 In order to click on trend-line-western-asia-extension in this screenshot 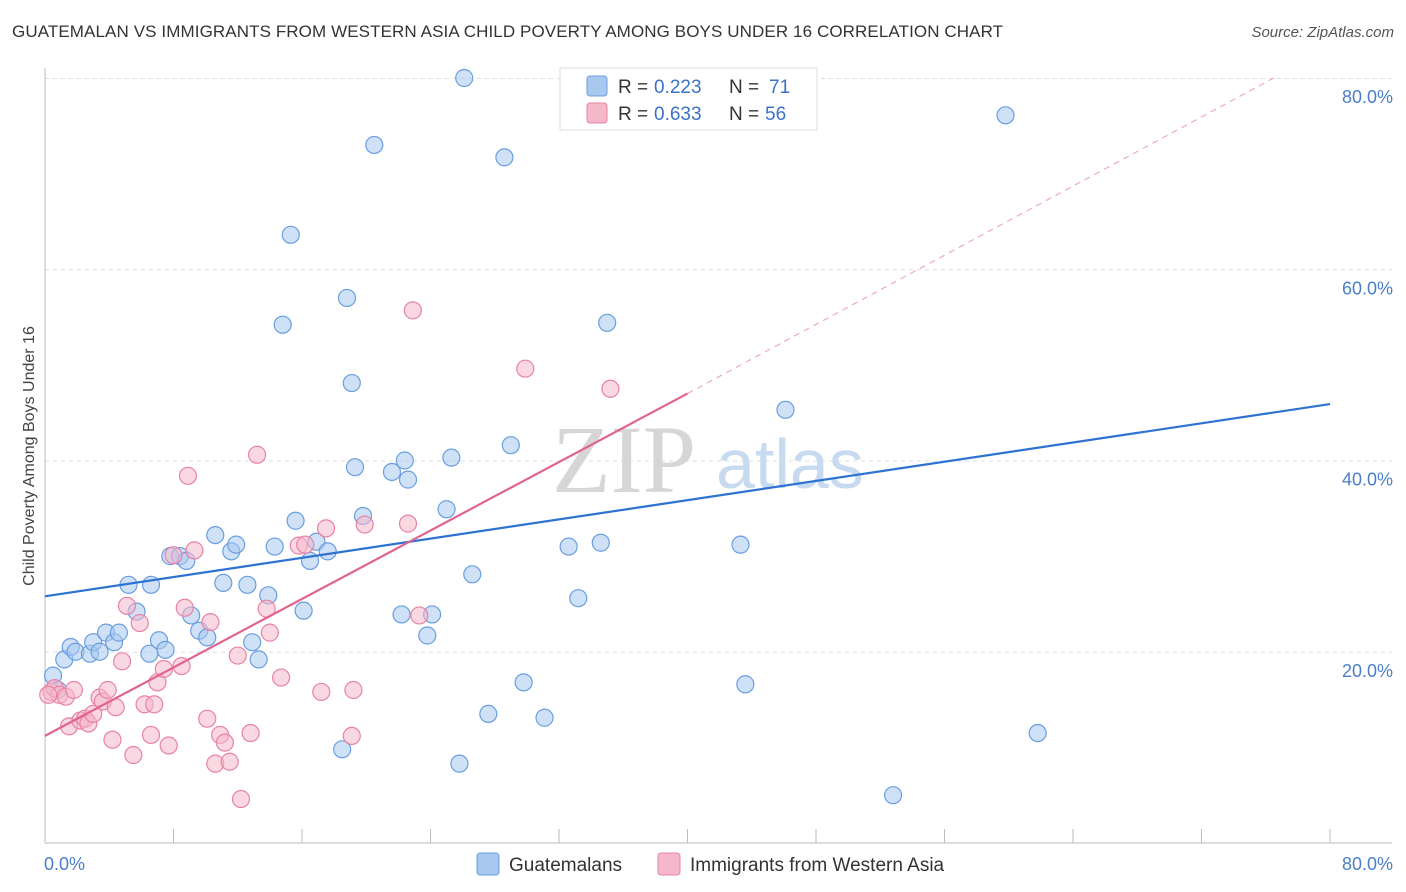, I will do `click(981, 236)`.